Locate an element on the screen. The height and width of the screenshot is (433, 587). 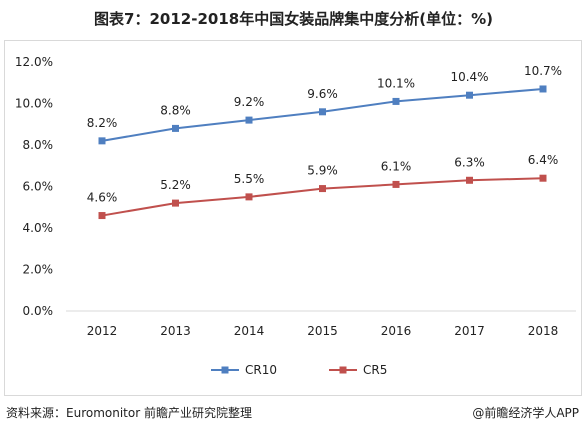
y-tick-label: 4.0% is located at coordinates (38, 228).